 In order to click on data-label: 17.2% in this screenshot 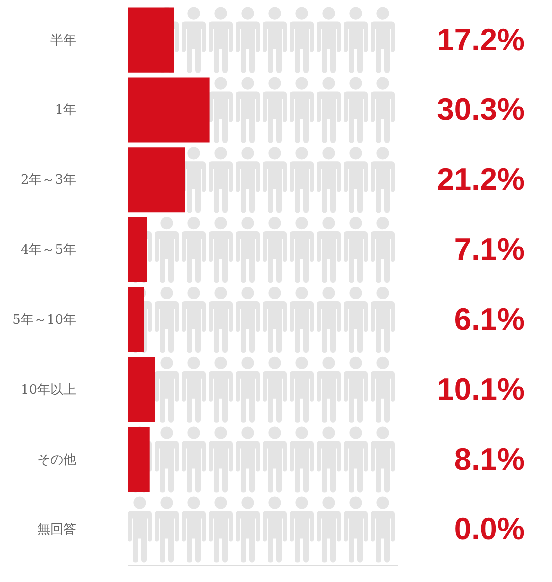, I will do `click(481, 40)`.